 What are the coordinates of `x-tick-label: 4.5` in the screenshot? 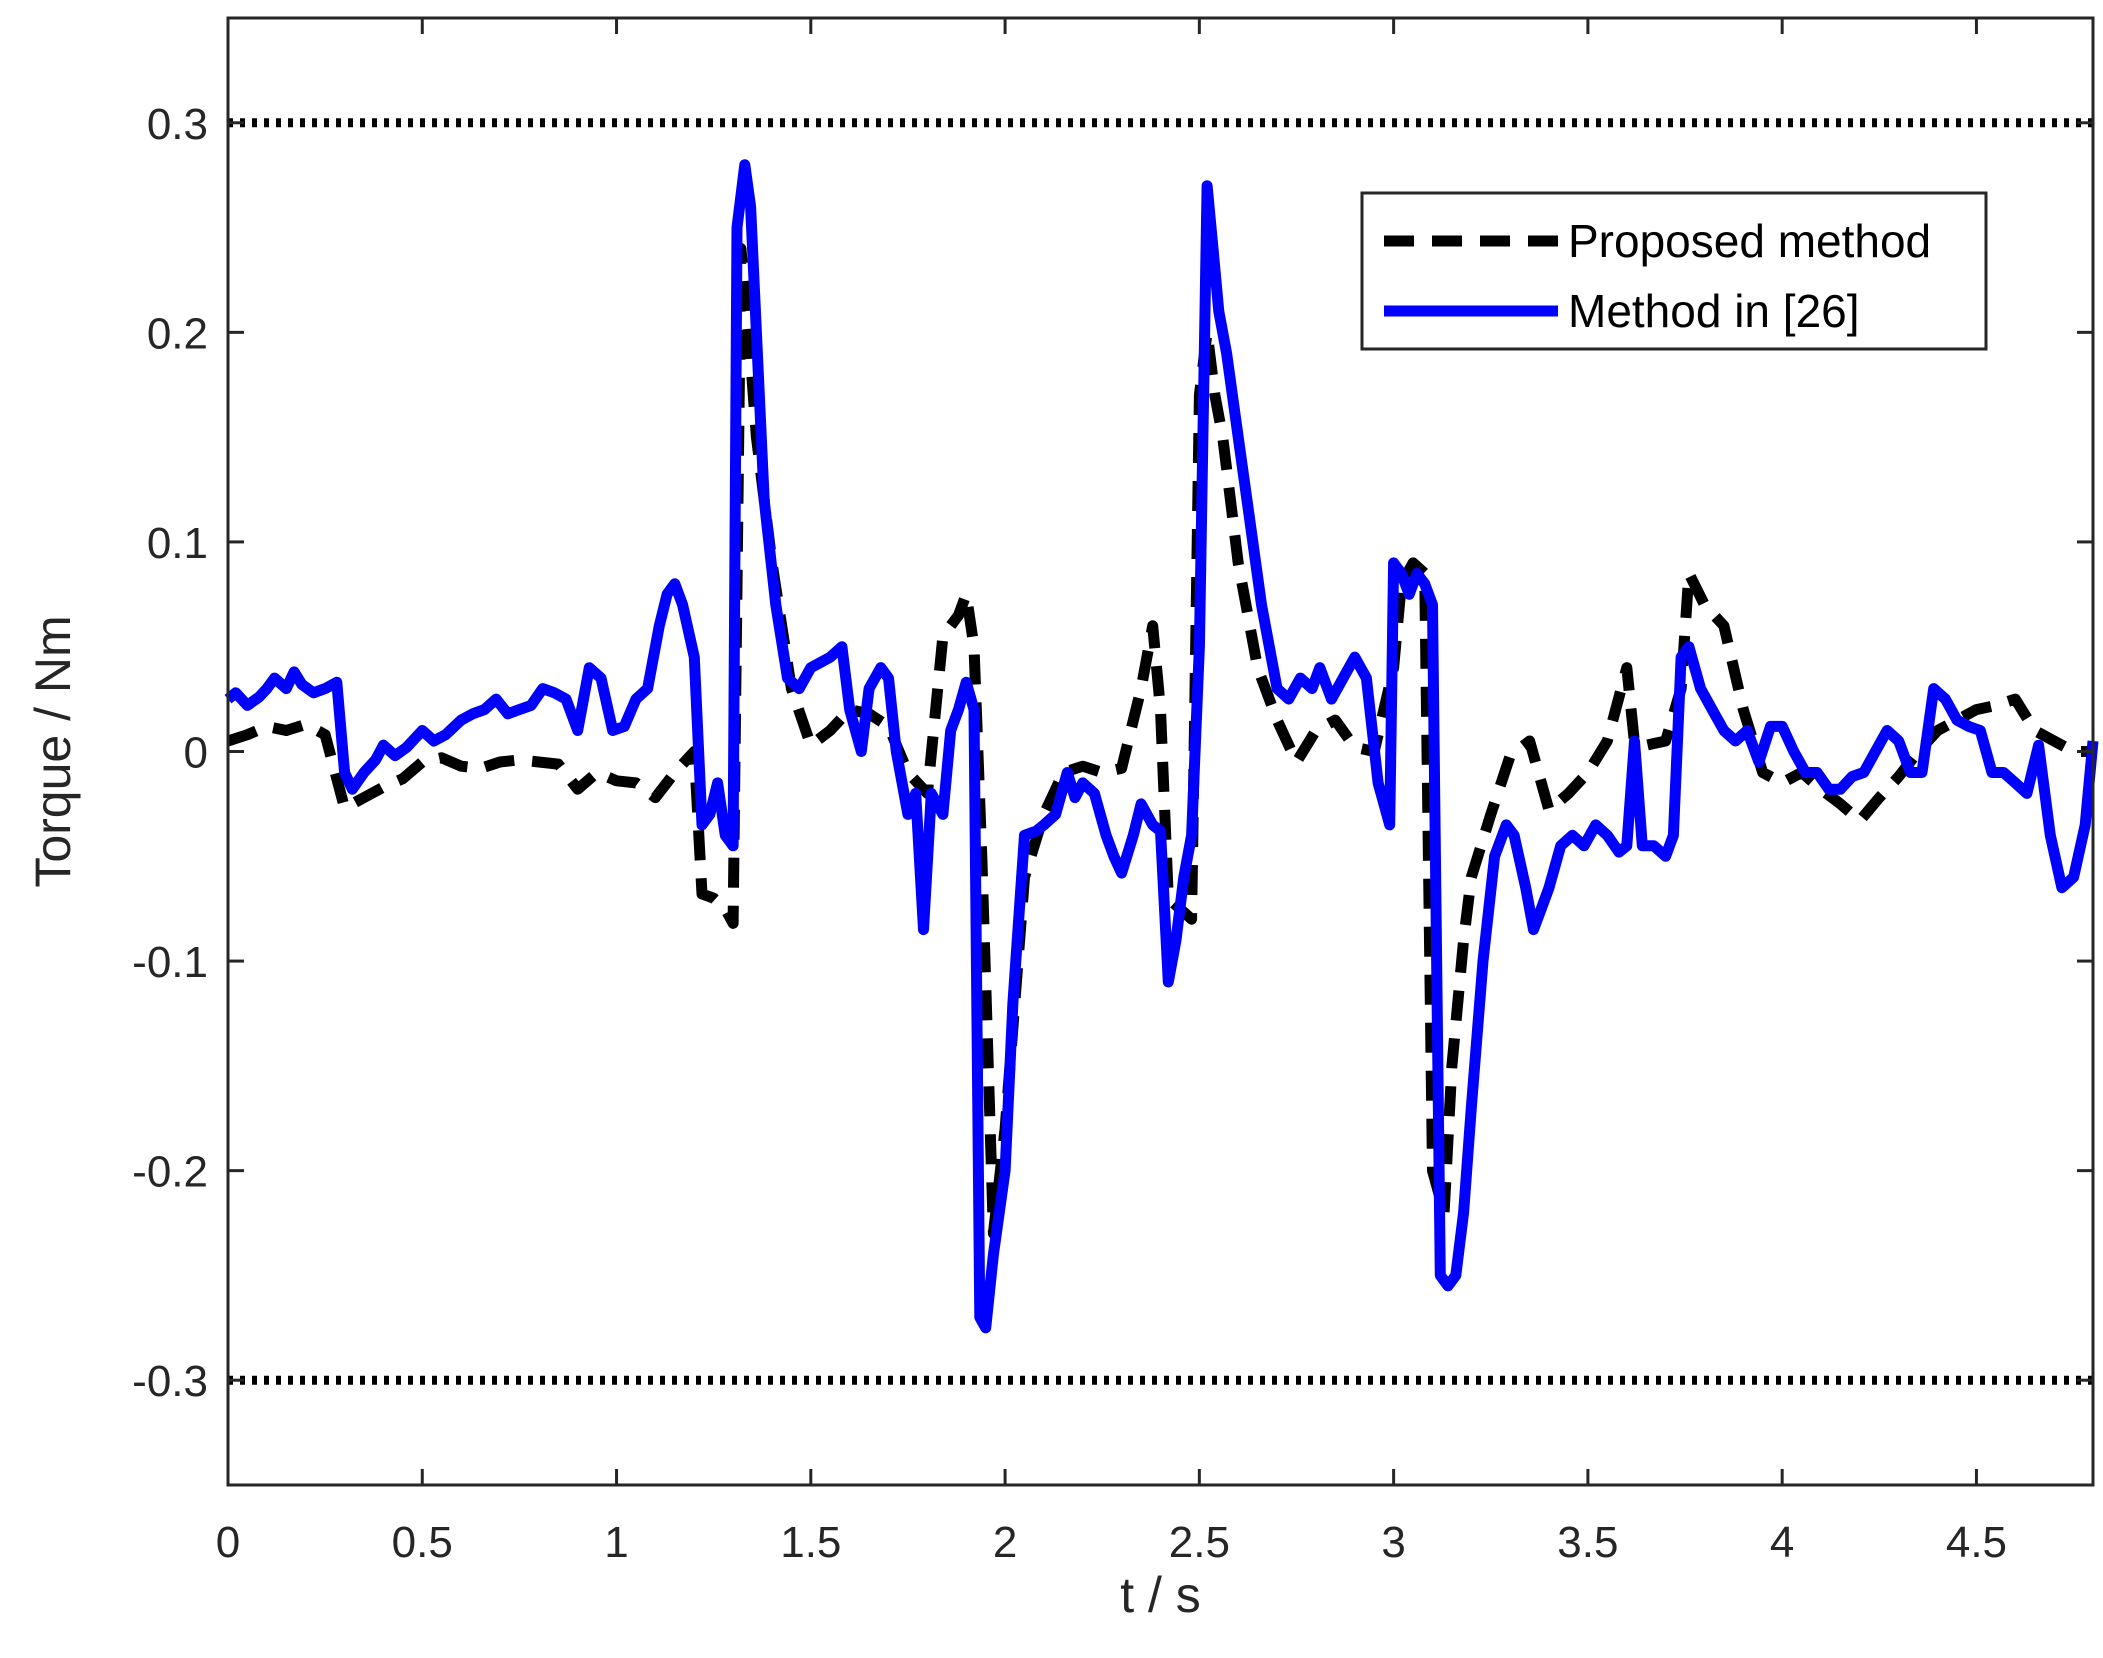 It's located at (1976, 1542).